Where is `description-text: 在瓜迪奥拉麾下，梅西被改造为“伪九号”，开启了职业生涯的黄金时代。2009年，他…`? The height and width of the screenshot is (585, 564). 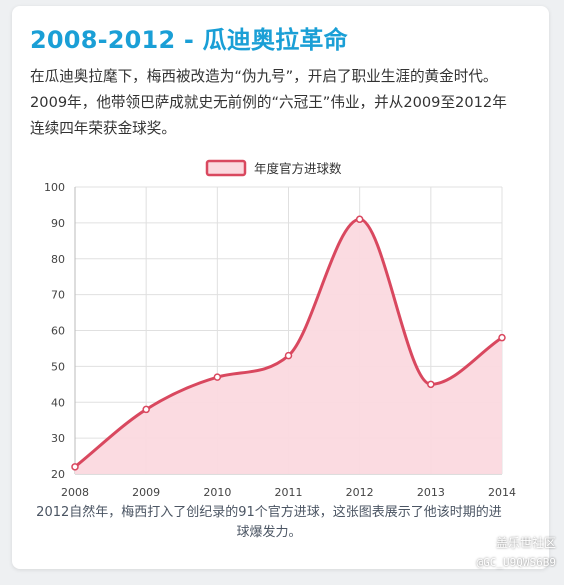
description-text: 在瓜迪奥拉麾下，梅西被改造为“伪九号”，开启了职业生涯的黄金时代。2009年，他… is located at coordinates (268, 102).